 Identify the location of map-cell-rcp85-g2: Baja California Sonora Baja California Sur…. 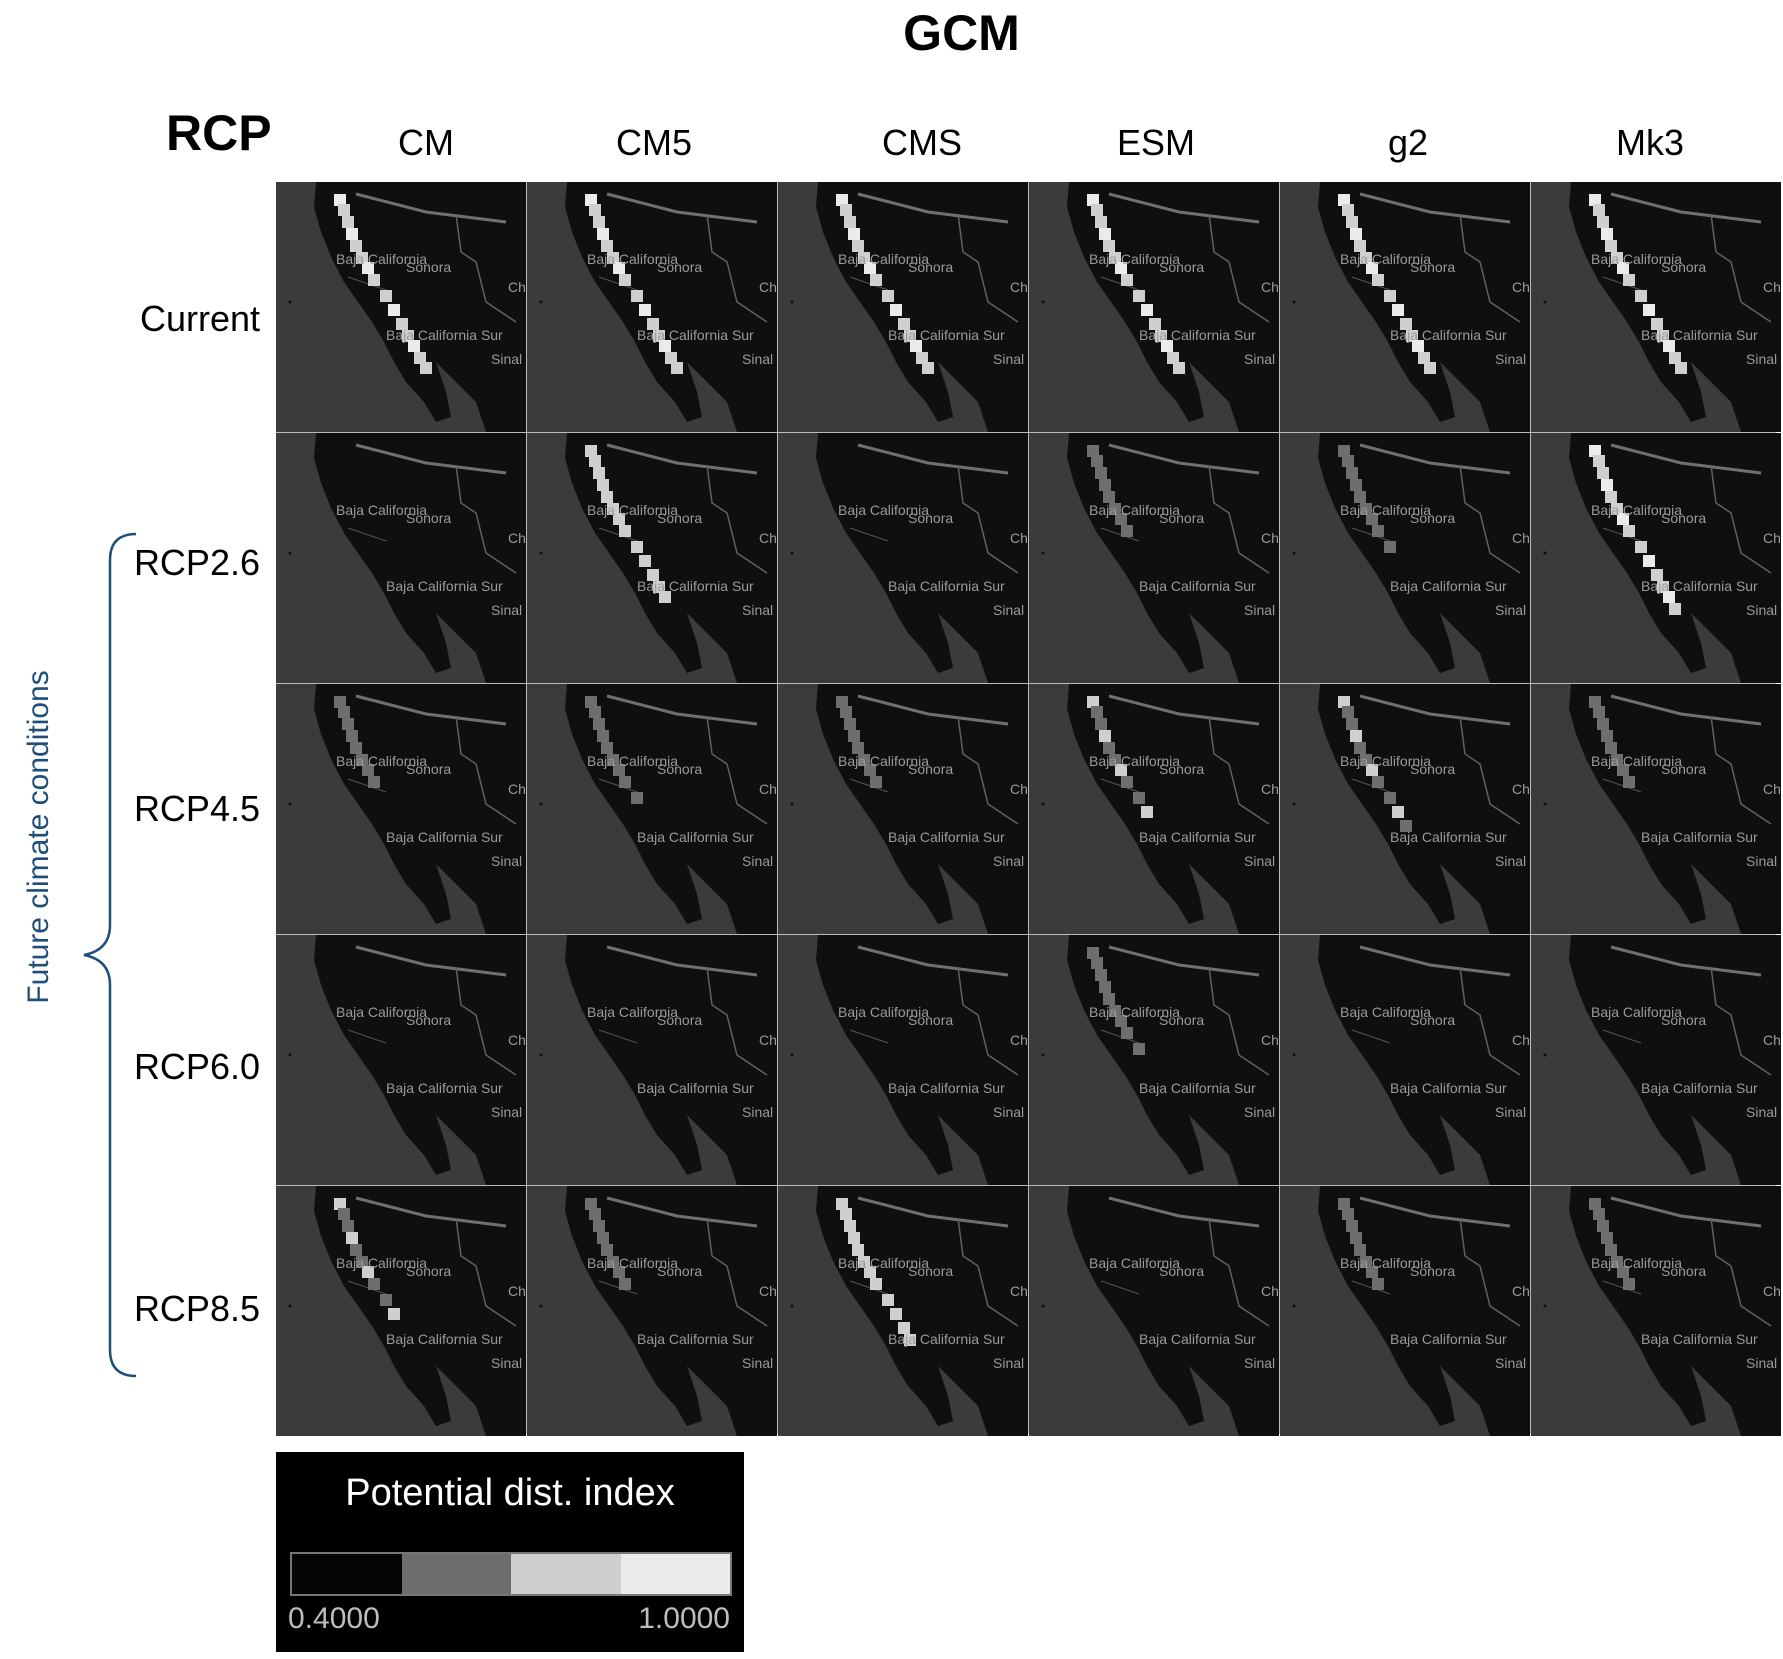
(1405, 1311).